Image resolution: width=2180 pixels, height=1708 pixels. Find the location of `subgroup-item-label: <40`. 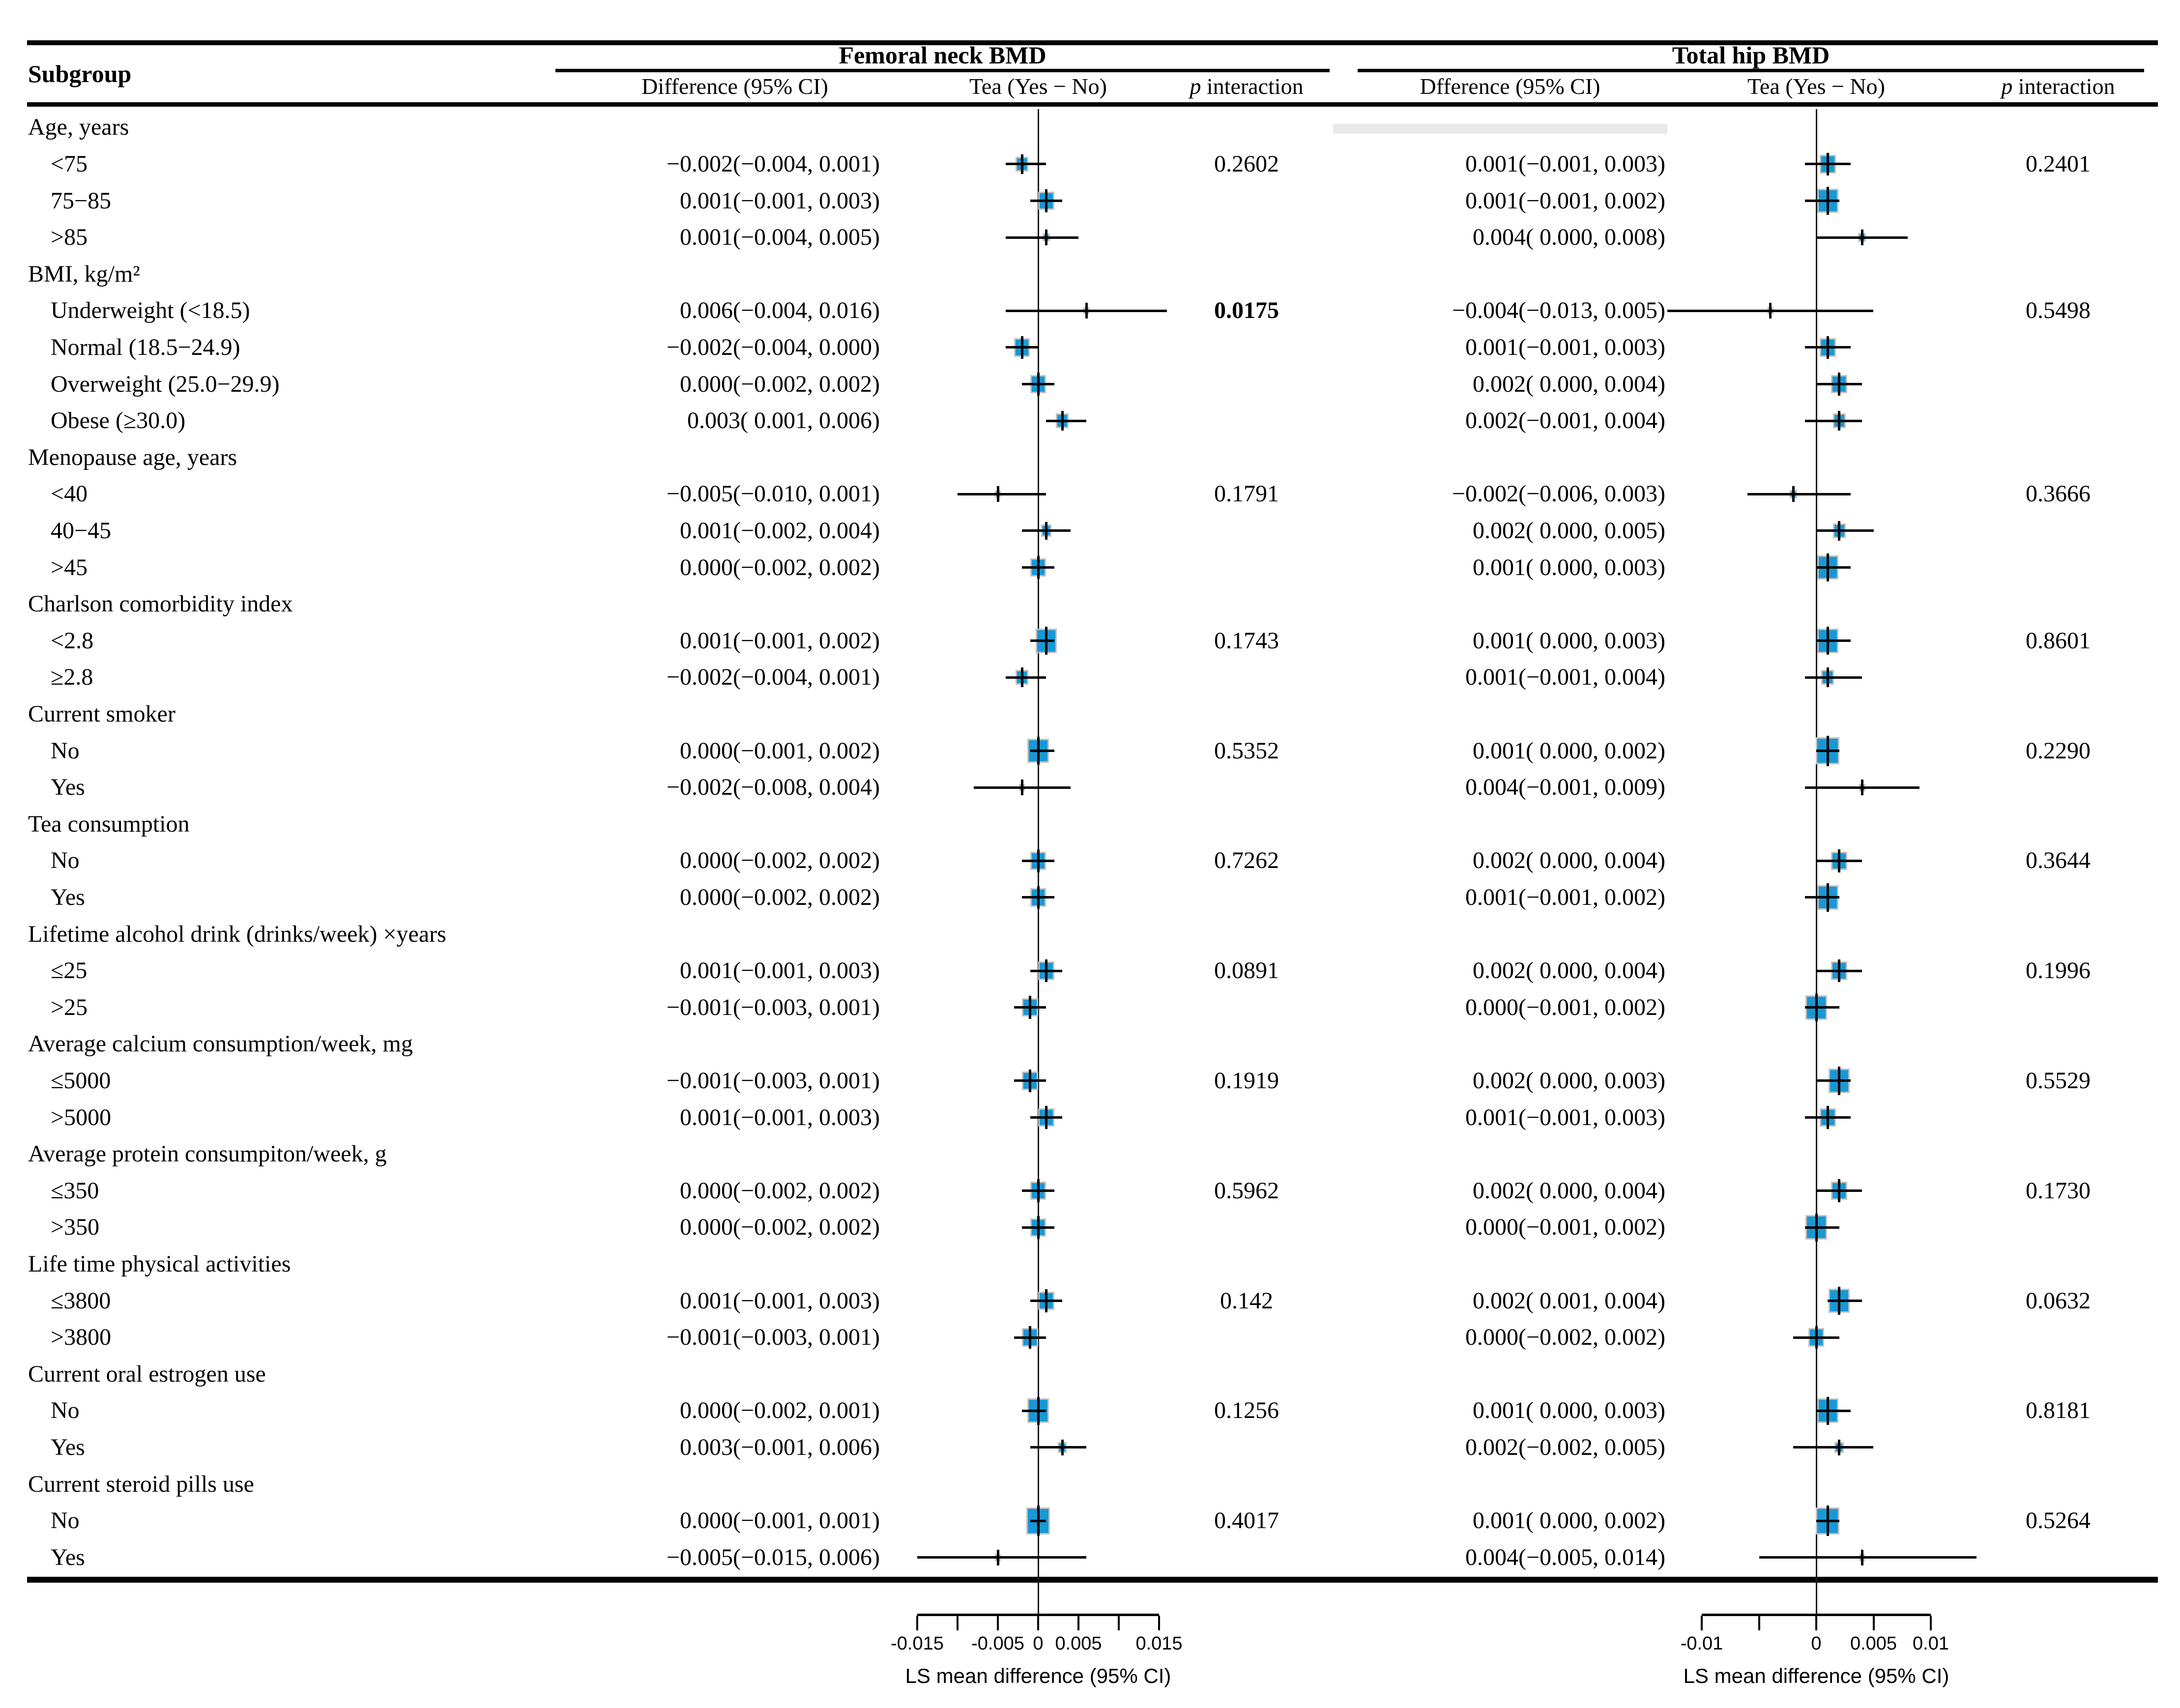

subgroup-item-label: <40 is located at coordinates (69, 494).